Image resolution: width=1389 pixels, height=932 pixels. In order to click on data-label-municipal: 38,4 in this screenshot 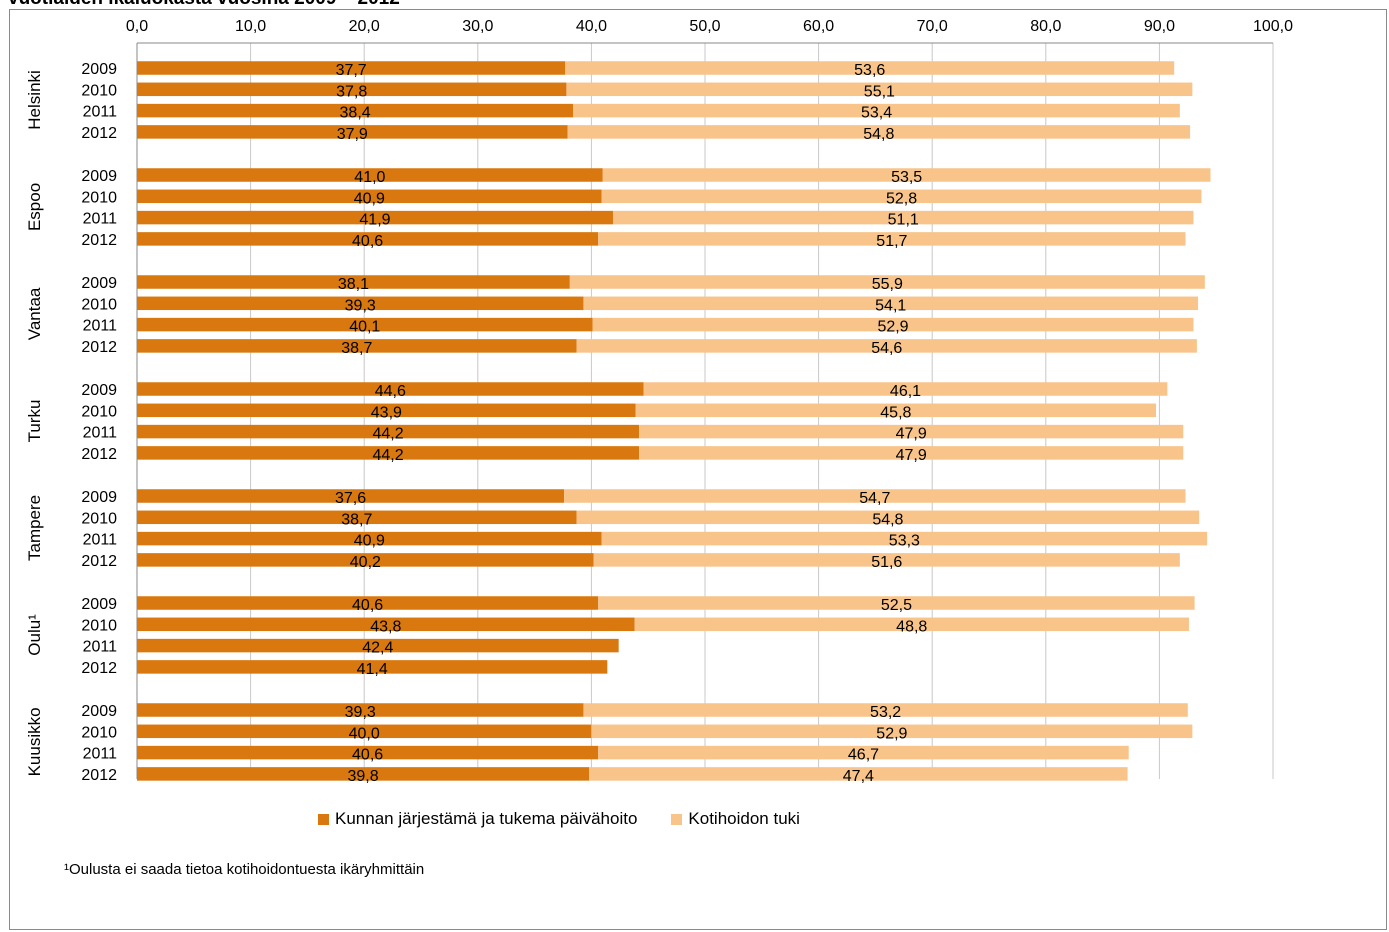, I will do `click(355, 113)`.